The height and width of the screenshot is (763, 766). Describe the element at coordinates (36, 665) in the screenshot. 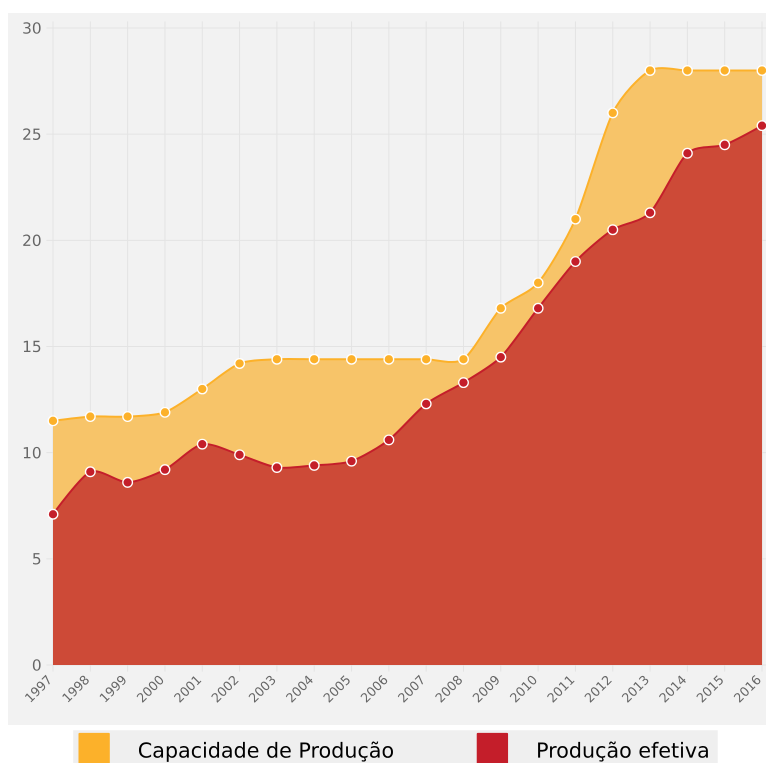

I see `y-tick-label: 0` at that location.